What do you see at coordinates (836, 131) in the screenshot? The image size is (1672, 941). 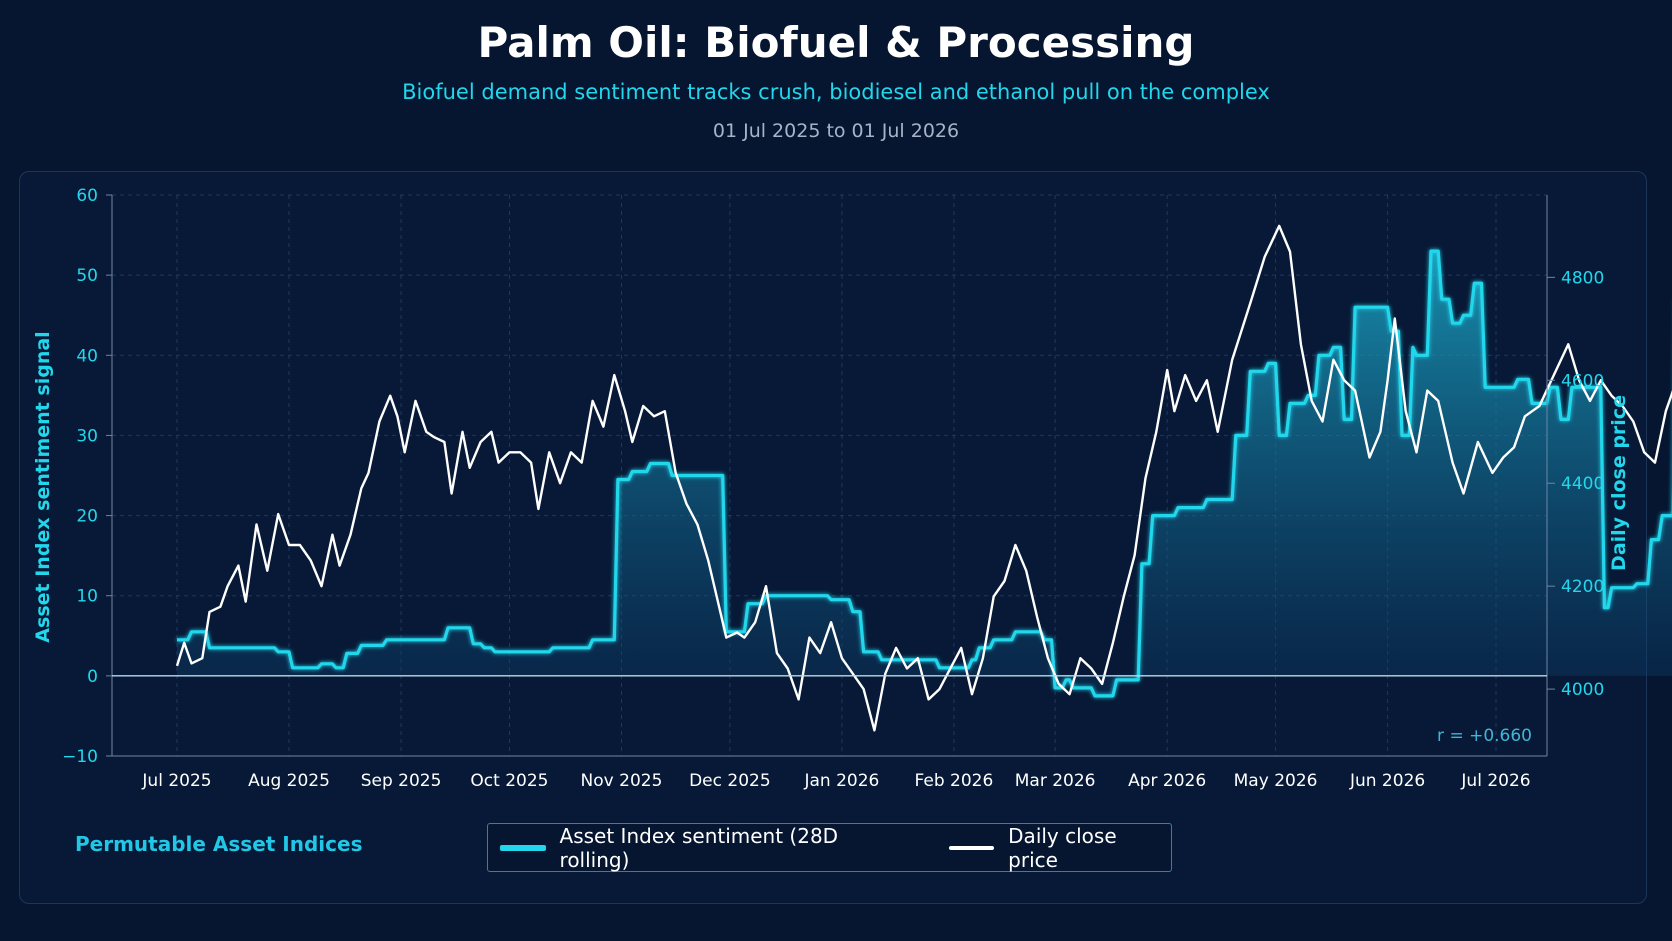 I see `date-range: 01 Jul 2025 to 01 Jul 2026` at bounding box center [836, 131].